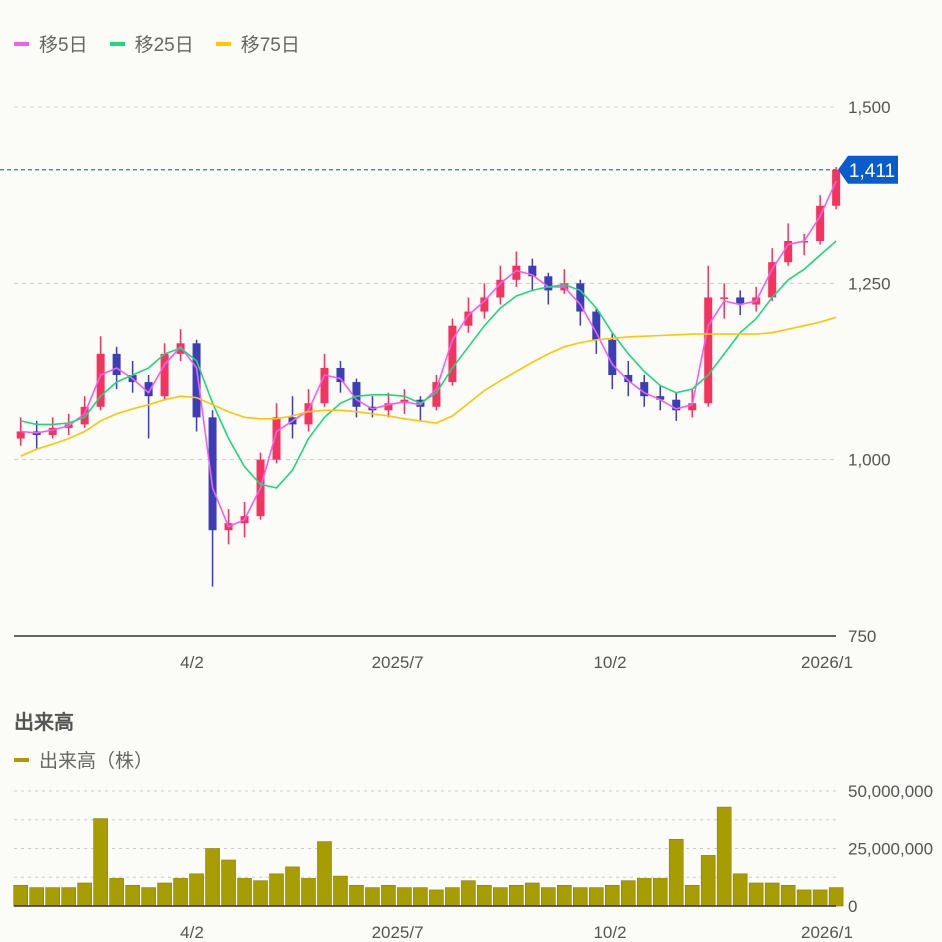 Image resolution: width=942 pixels, height=942 pixels. I want to click on legend-item-ma25: 移25日, so click(151, 43).